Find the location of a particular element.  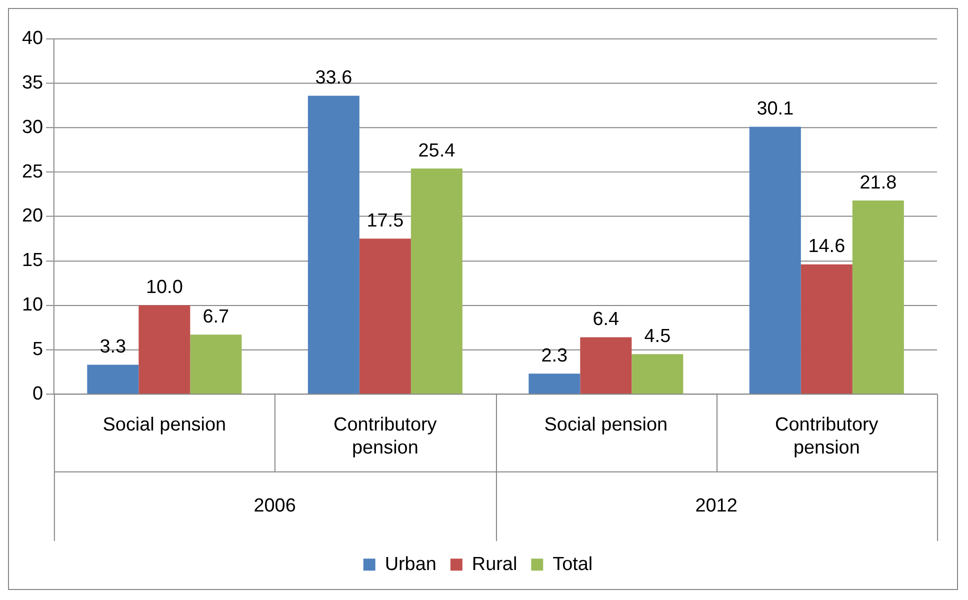

data-label: 33.6 is located at coordinates (333, 78).